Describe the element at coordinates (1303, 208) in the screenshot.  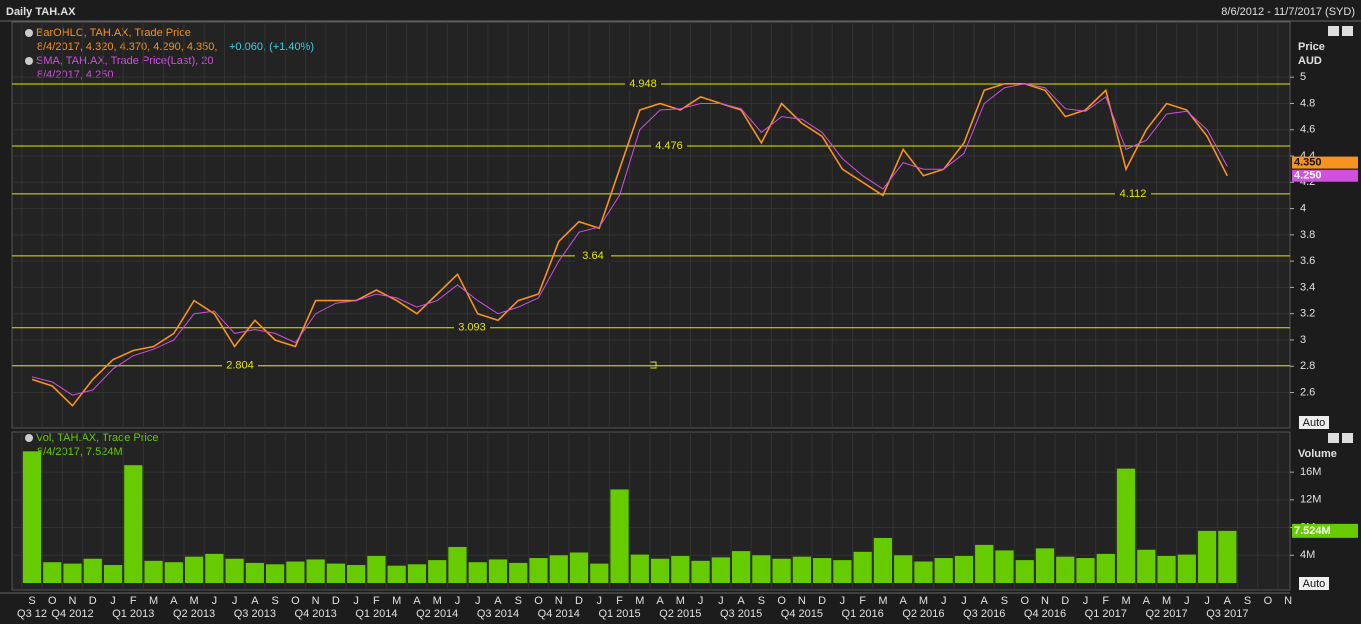
I see `y-tick-label: 4` at that location.